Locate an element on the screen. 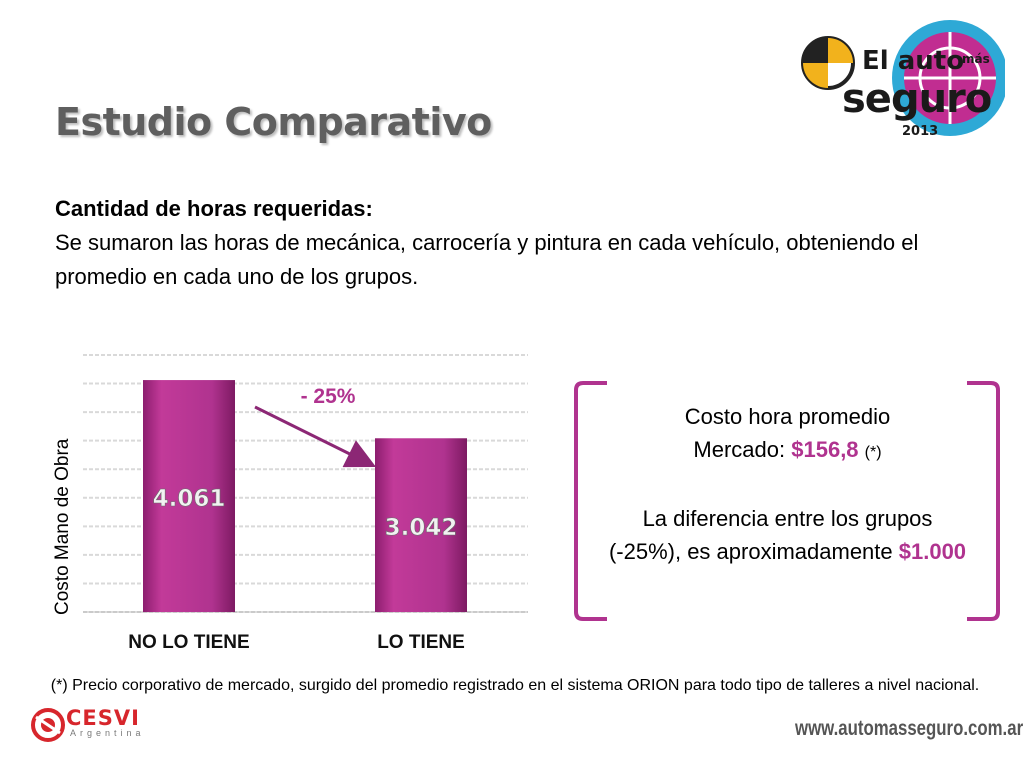  data-label: 3.042 is located at coordinates (421, 528).